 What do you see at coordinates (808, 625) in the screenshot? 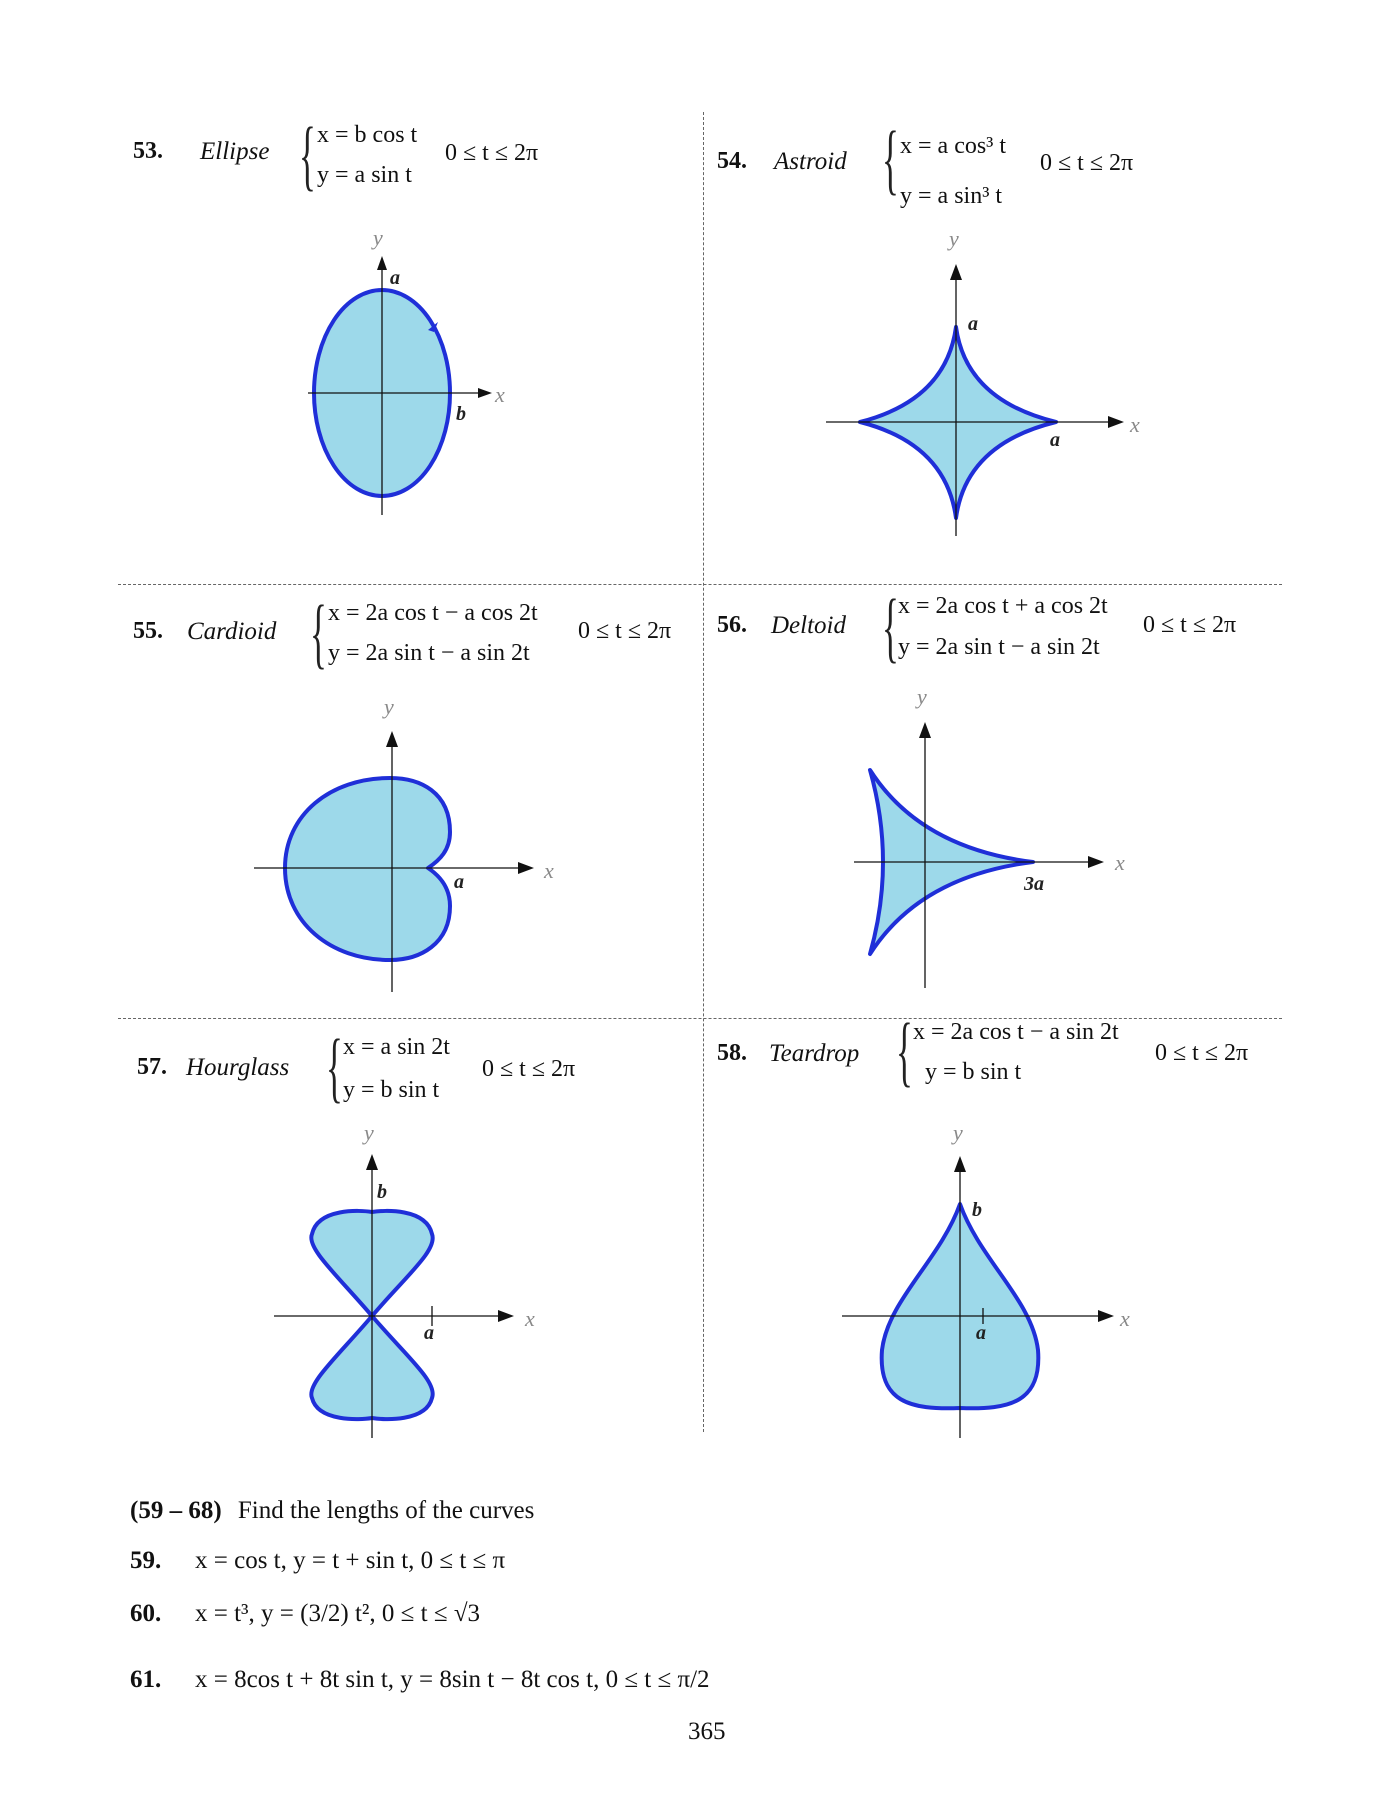
I see `curve-name: Deltoid` at bounding box center [808, 625].